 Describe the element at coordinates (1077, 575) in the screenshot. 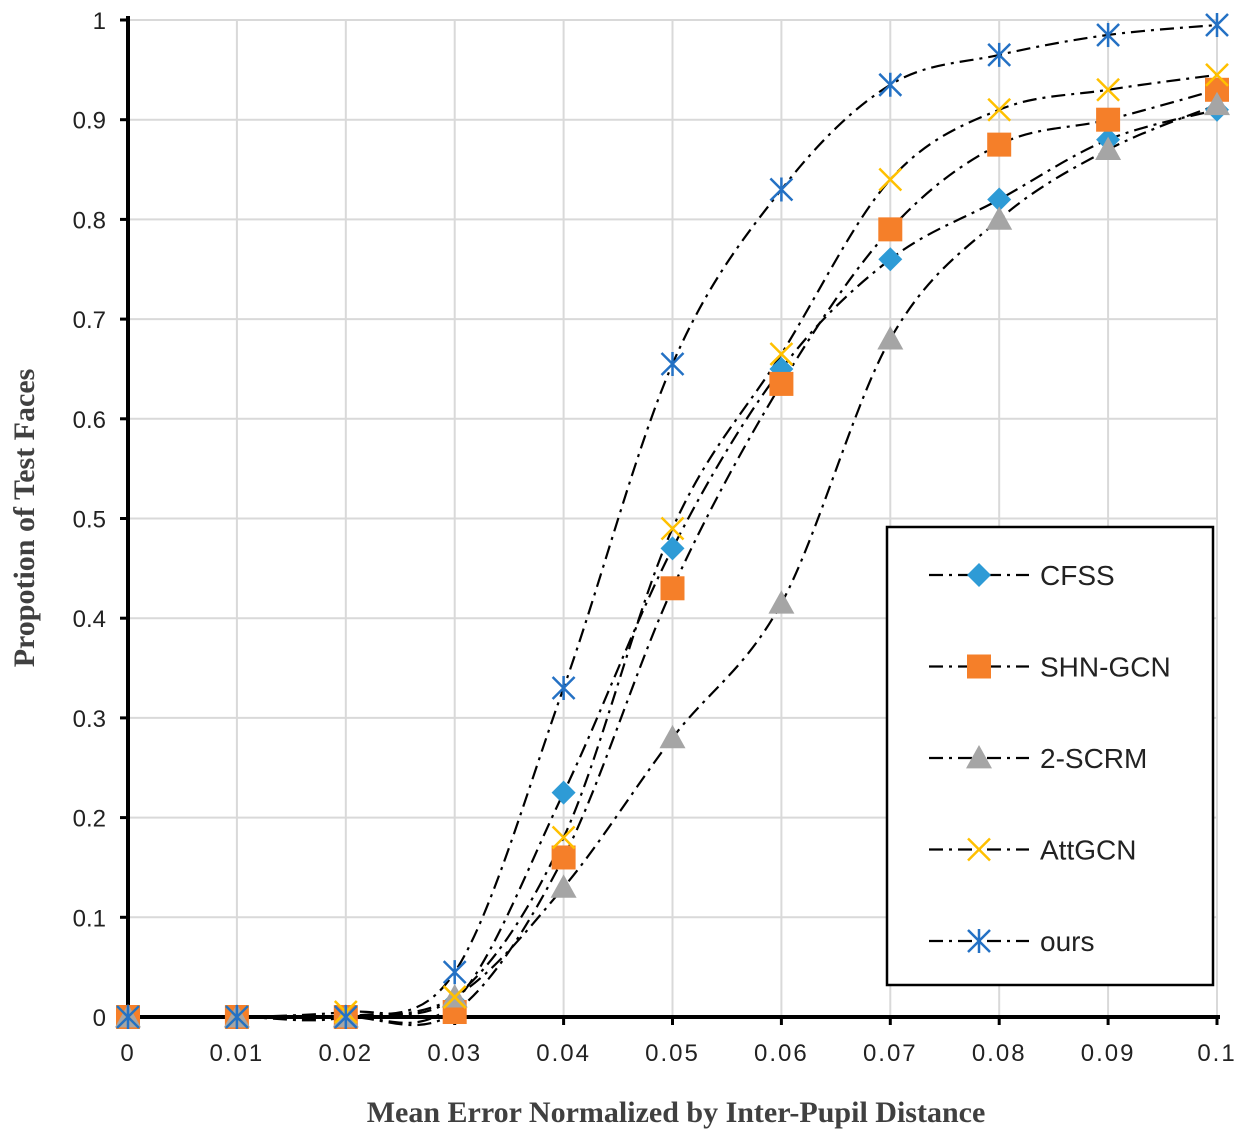

I see `legend-label: CFSS` at that location.